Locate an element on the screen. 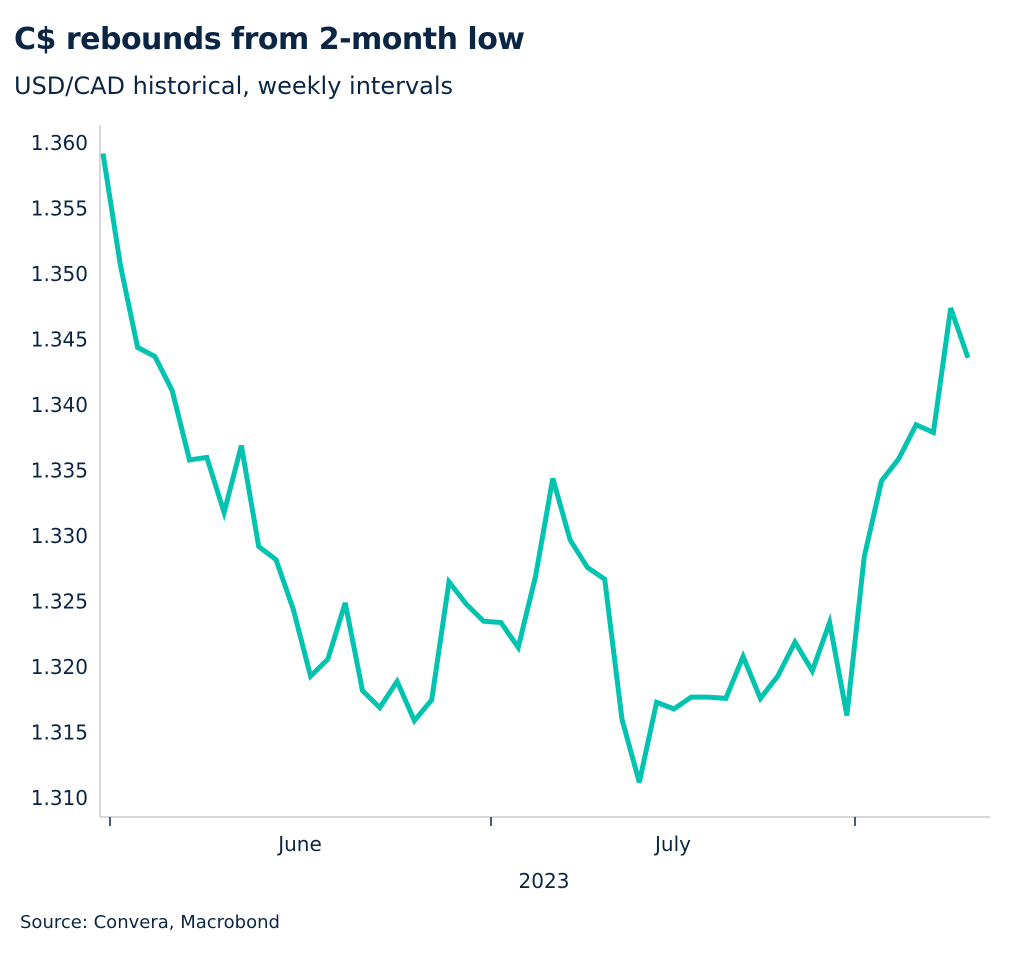  x-tick-label: July is located at coordinates (672, 844).